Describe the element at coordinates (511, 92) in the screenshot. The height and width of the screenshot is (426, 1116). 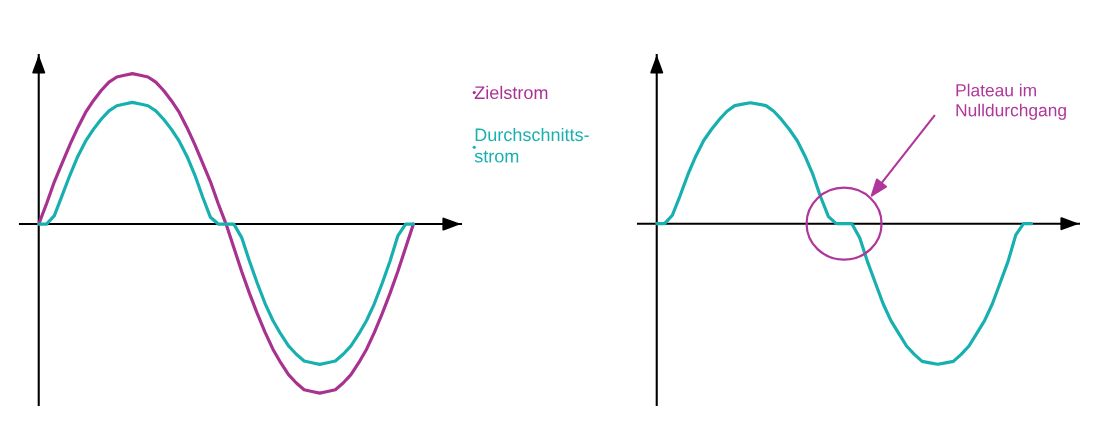
I see `legend-label: Zielstrom` at that location.